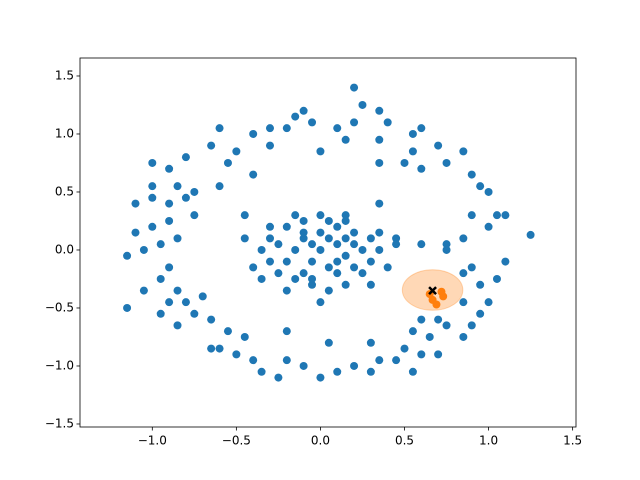 The height and width of the screenshot is (480, 640). I want to click on y-tick-label: 0.0, so click(64, 249).